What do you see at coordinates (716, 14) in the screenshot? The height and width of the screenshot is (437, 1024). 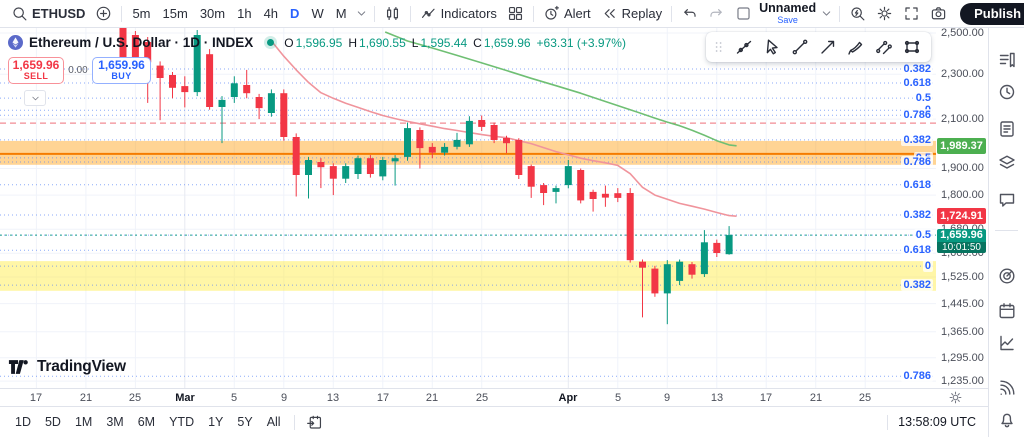 I see `redo-button` at bounding box center [716, 14].